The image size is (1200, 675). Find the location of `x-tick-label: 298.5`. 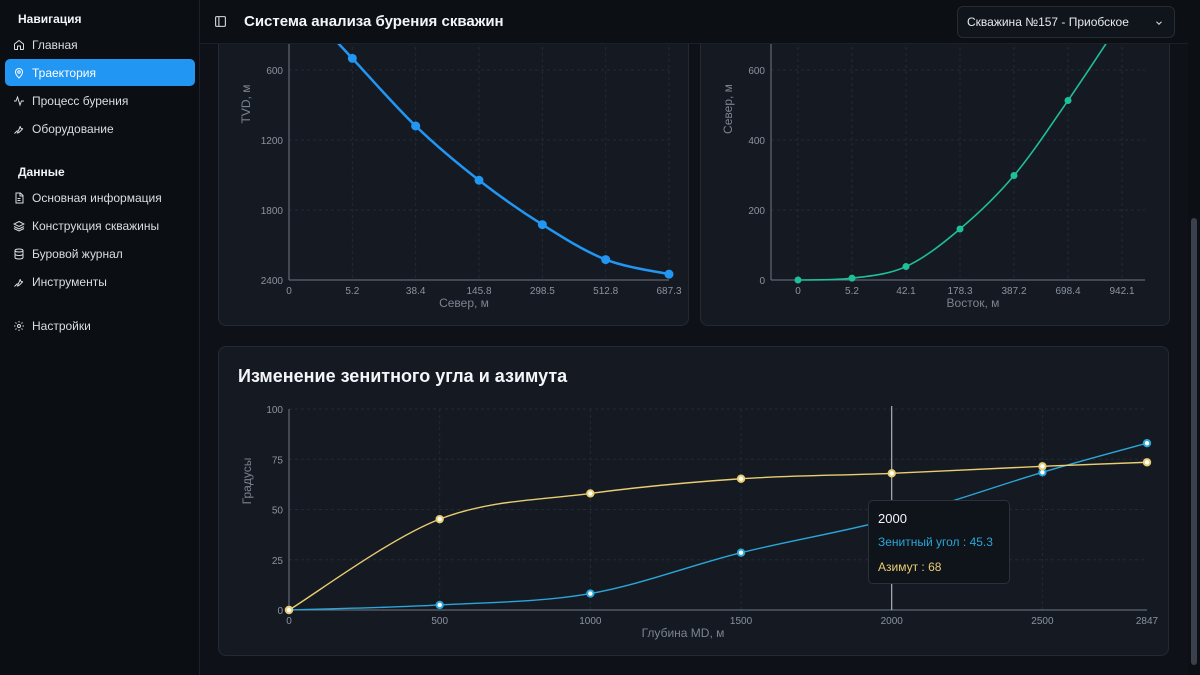

x-tick-label: 298.5 is located at coordinates (542, 291).